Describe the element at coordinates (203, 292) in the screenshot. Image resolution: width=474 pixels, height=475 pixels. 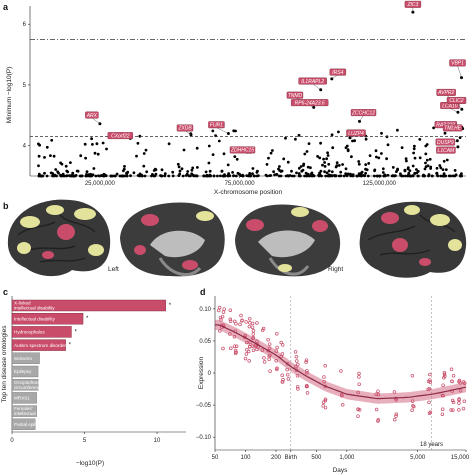
I see `panel-letter-d: d` at that location.